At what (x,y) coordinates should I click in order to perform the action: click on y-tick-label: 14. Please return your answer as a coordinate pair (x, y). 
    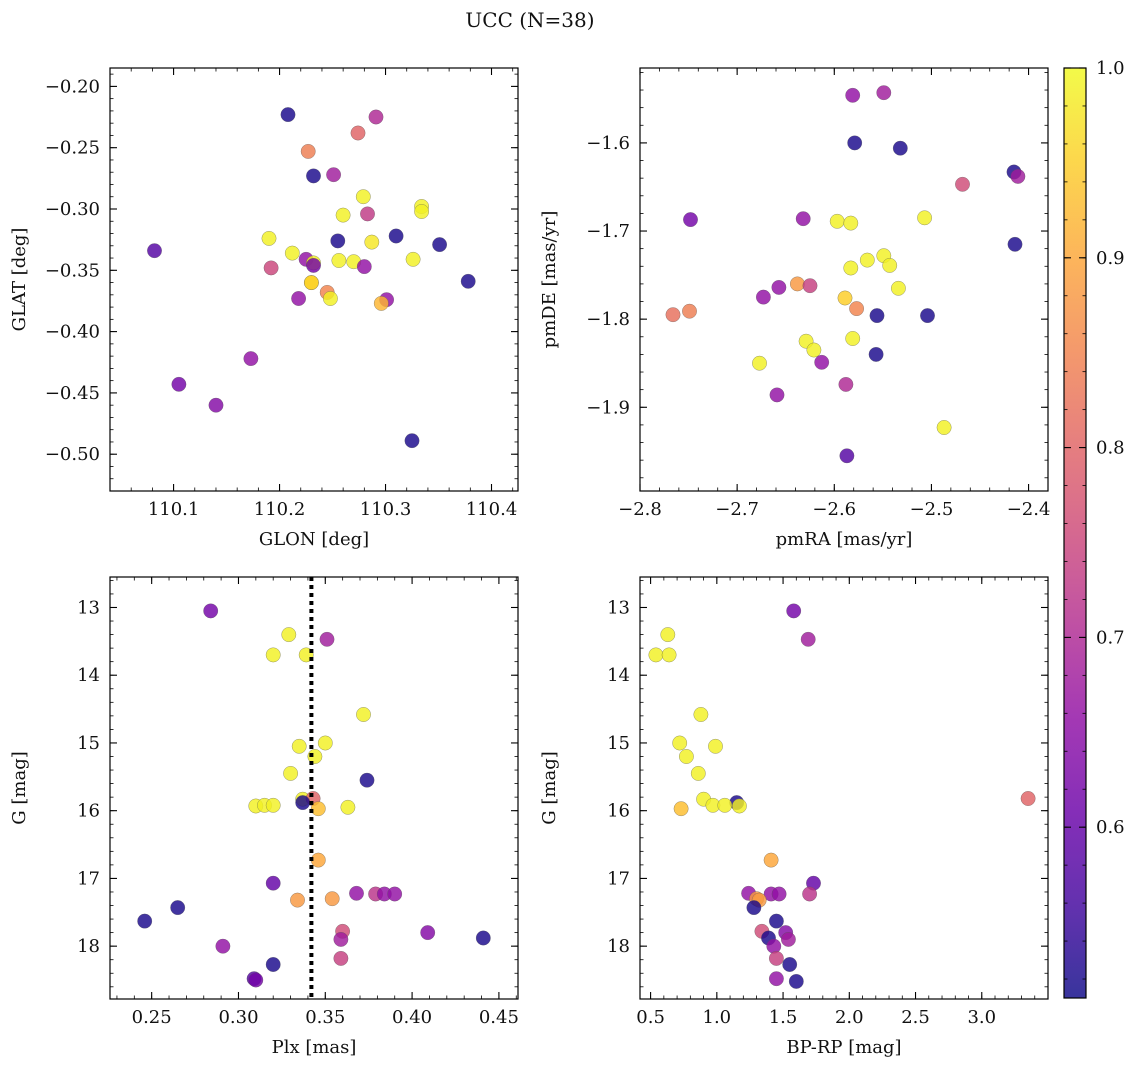
    Looking at the image, I should click on (88, 675).